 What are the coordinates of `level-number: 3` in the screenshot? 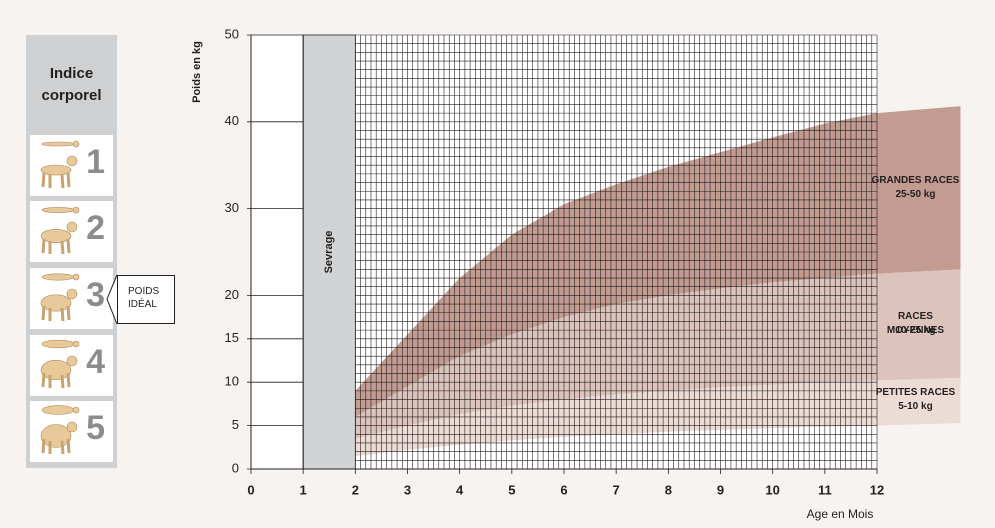 It's located at (95, 295).